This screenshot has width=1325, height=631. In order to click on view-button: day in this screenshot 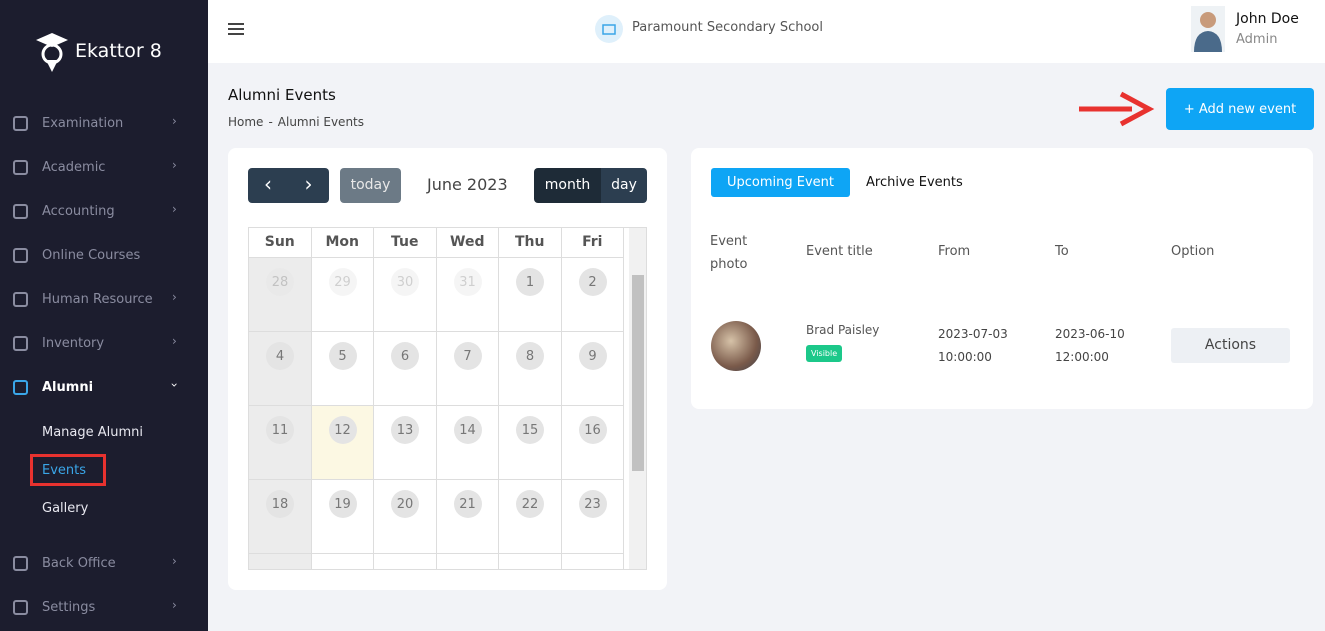, I will do `click(624, 185)`.